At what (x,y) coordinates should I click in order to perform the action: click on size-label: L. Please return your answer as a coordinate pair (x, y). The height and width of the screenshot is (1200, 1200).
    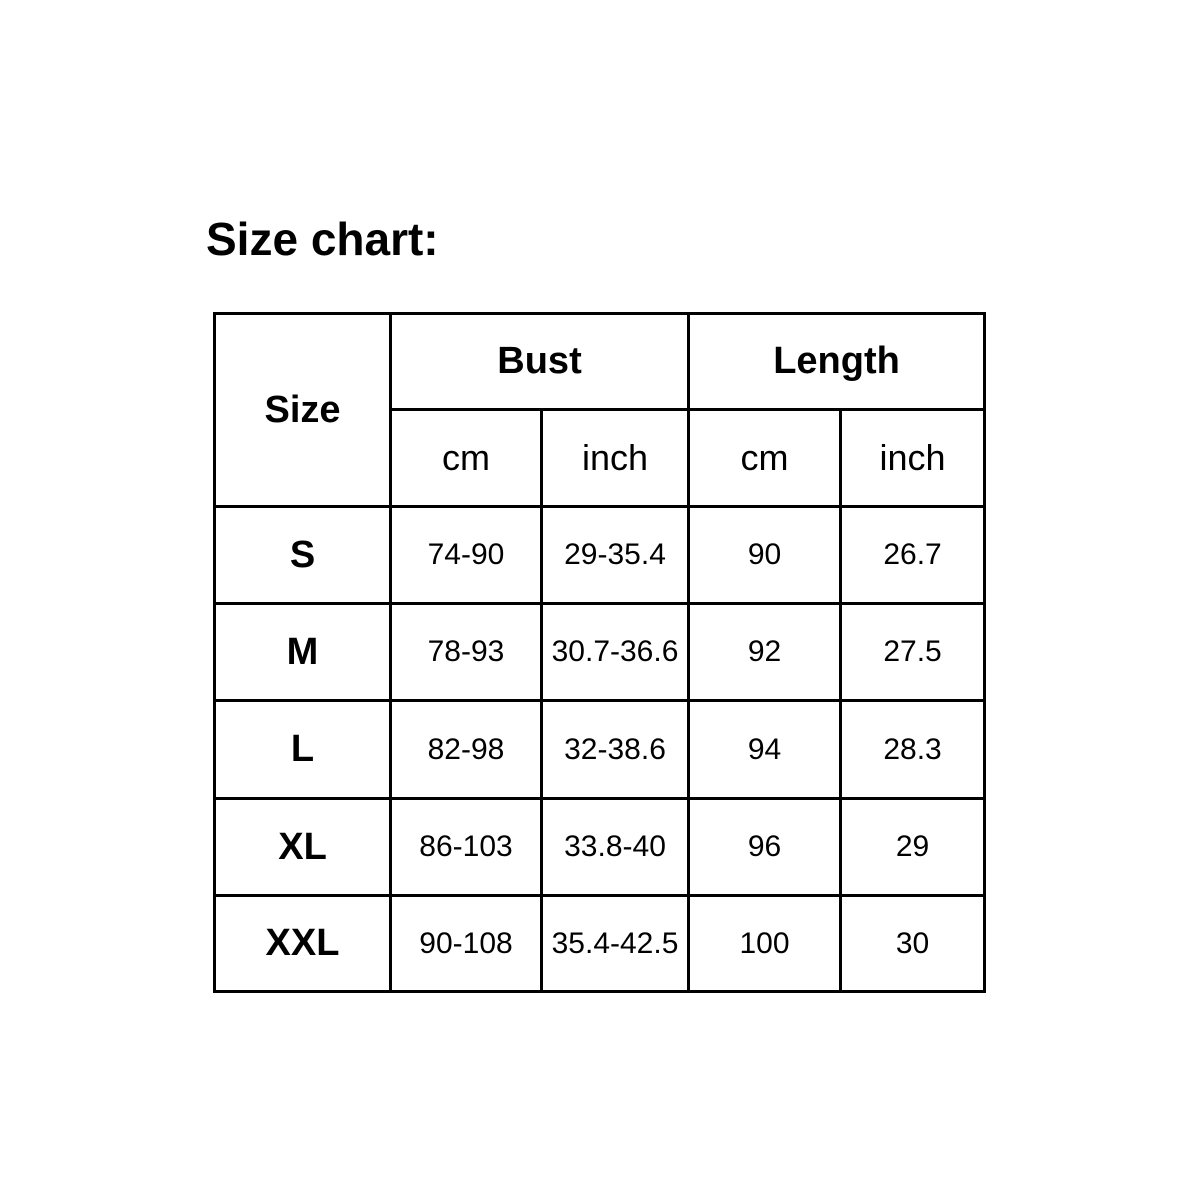
    Looking at the image, I should click on (302, 749).